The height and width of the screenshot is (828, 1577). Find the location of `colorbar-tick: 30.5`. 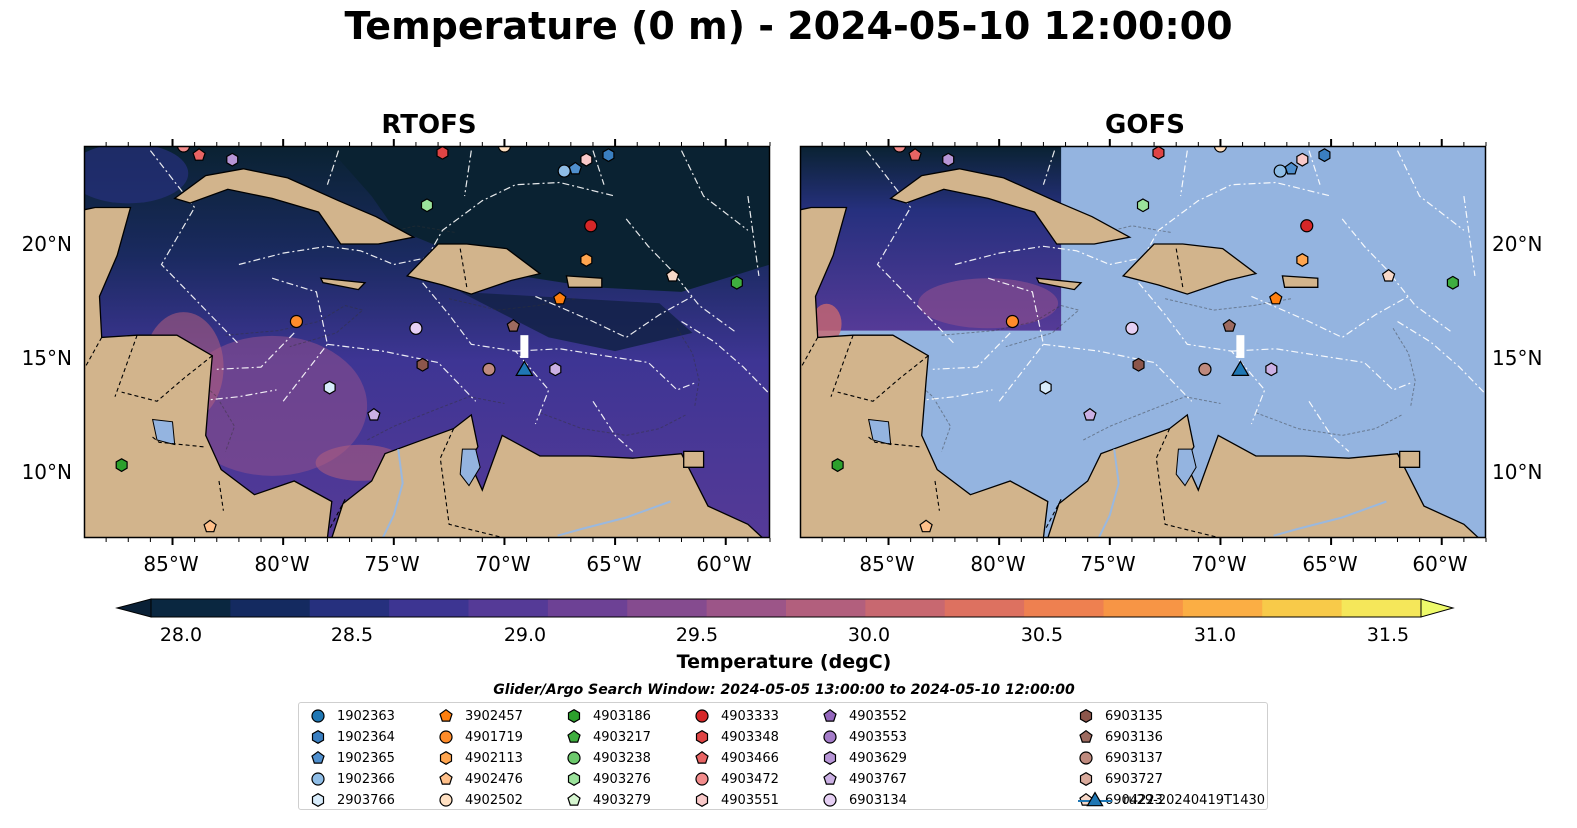

colorbar-tick: 30.5 is located at coordinates (1042, 635).